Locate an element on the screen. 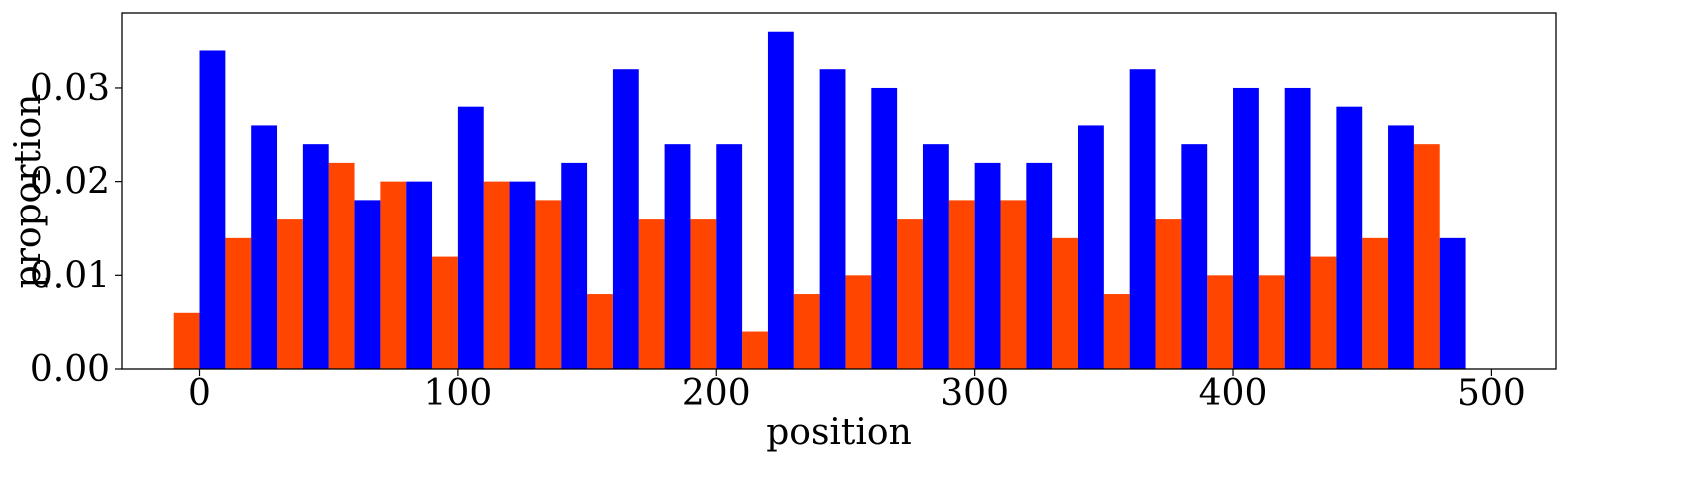 The height and width of the screenshot is (497, 1694). y-tick-label: 0.01 is located at coordinates (70, 275).